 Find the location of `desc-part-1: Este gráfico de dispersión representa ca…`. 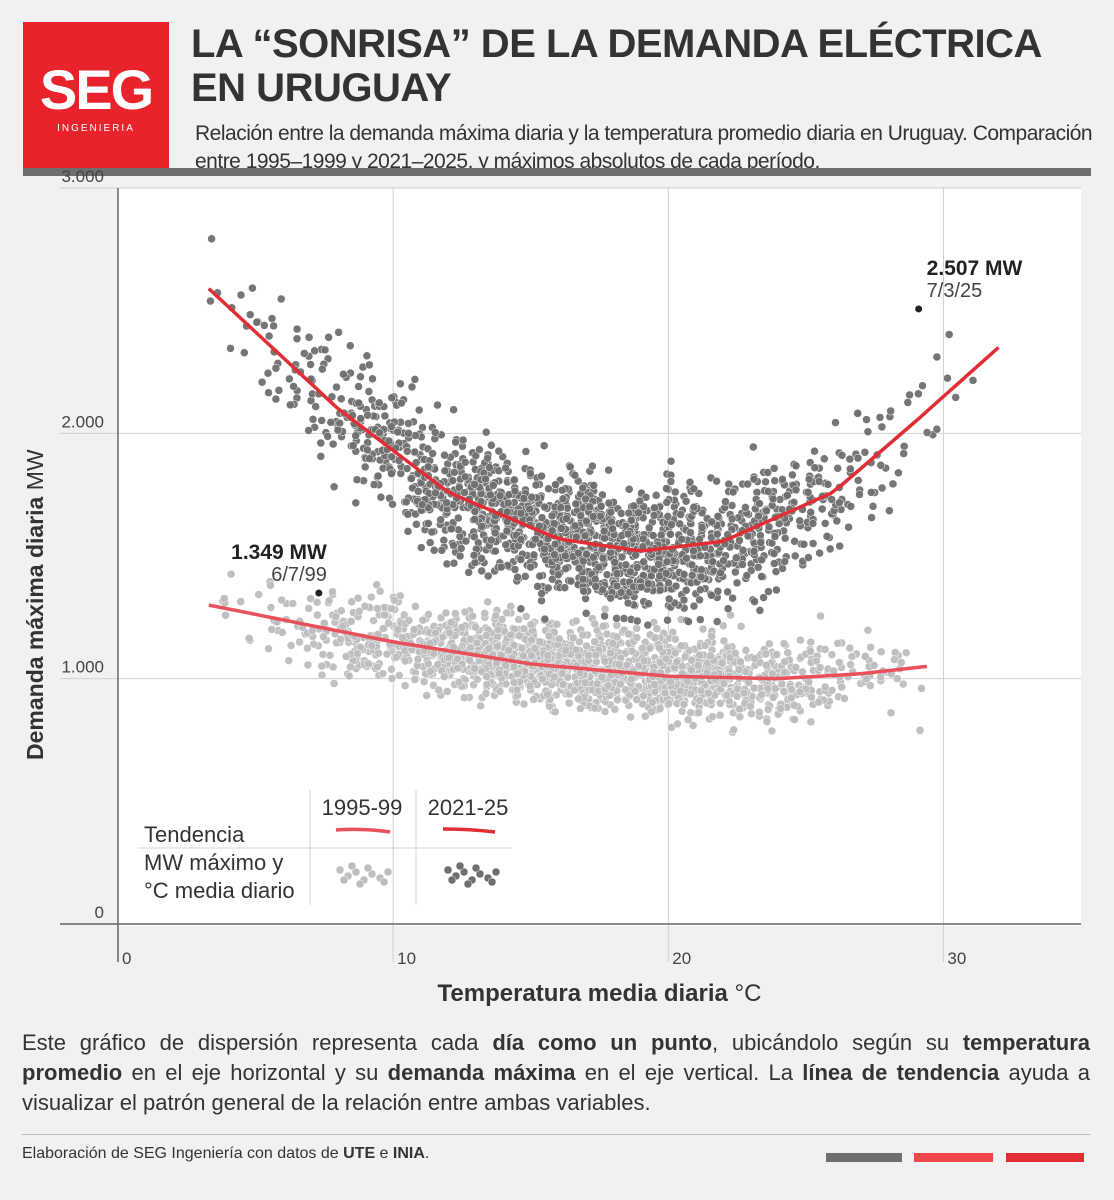

desc-part-1: Este gráfico de dispersión representa ca… is located at coordinates (257, 1042).